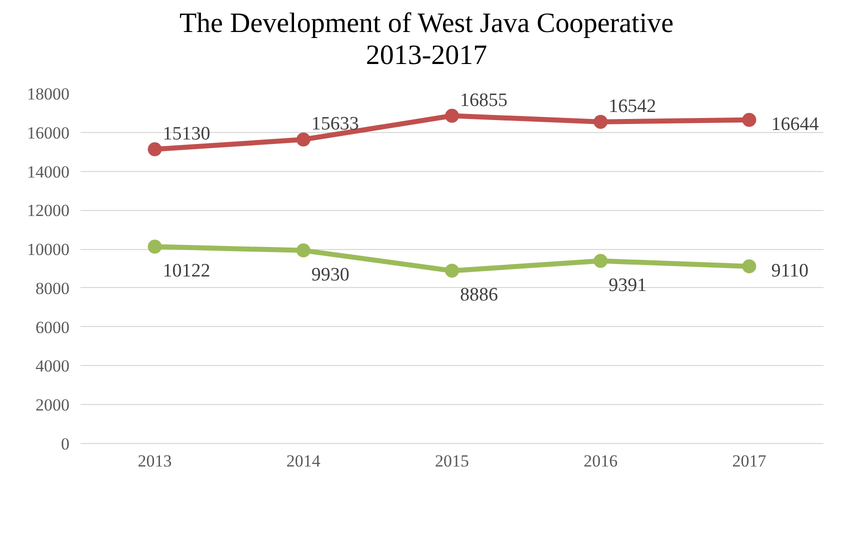 Image resolution: width=845 pixels, height=547 pixels. Describe the element at coordinates (186, 133) in the screenshot. I see `data-label: 15130` at that location.